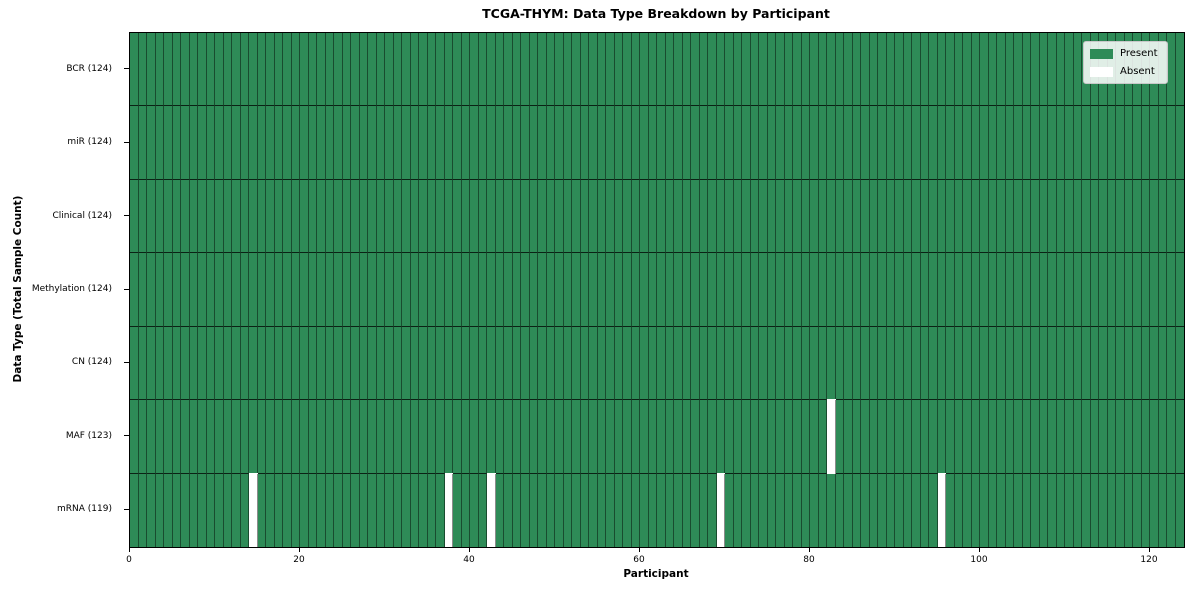 The height and width of the screenshot is (600, 1200). I want to click on y-tick-label: Clinical (124), so click(82, 215).